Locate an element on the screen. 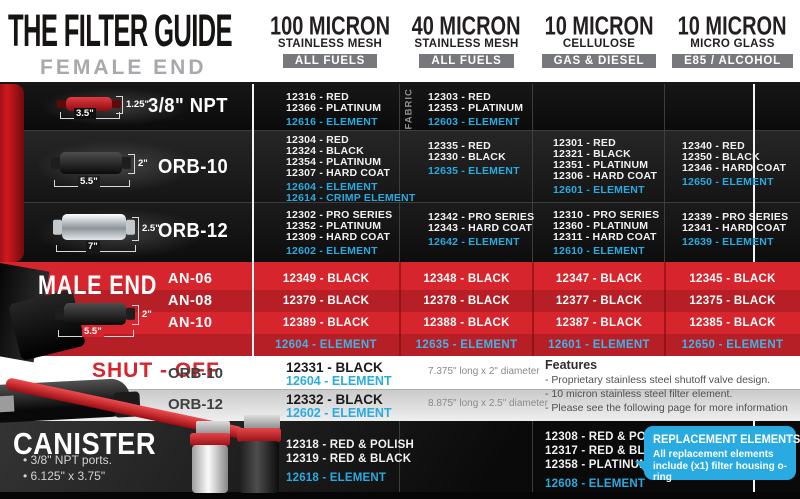 This screenshot has width=800, height=499. part-numbers: 12335 - RED 12330 - BLACK is located at coordinates (467, 151).